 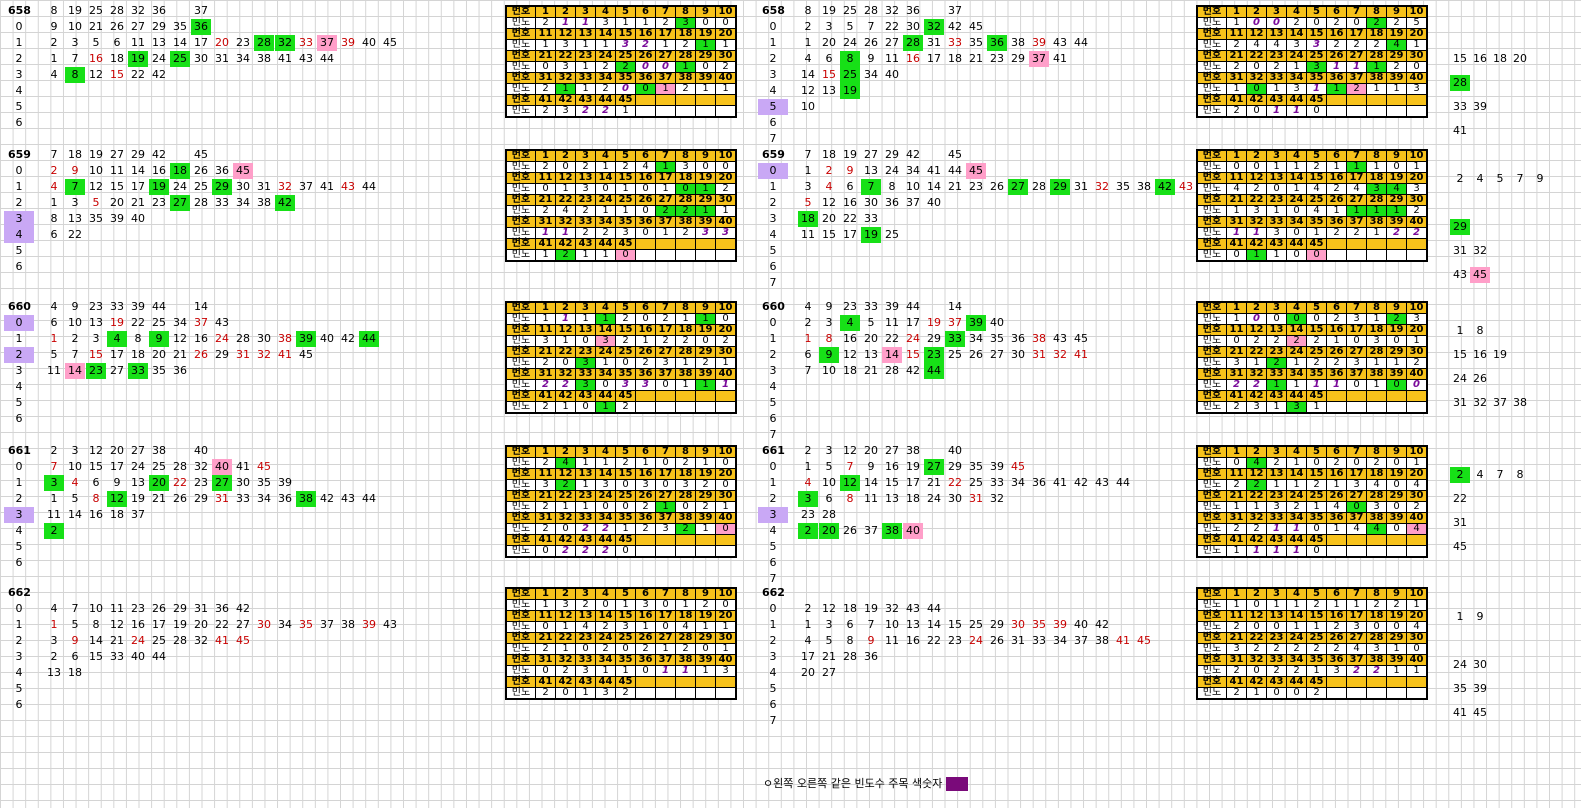 What do you see at coordinates (665, 660) in the screenshot?
I see `grid-number: 37` at bounding box center [665, 660].